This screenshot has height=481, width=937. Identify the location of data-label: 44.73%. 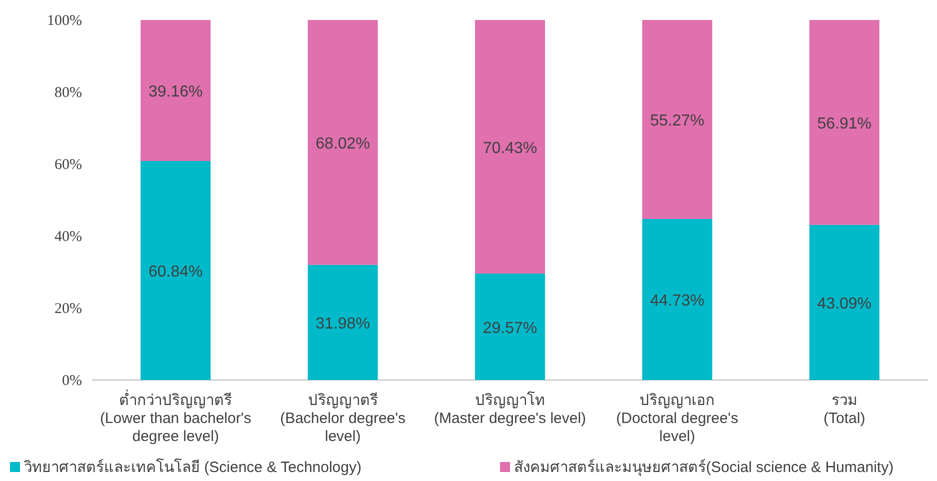
(677, 301).